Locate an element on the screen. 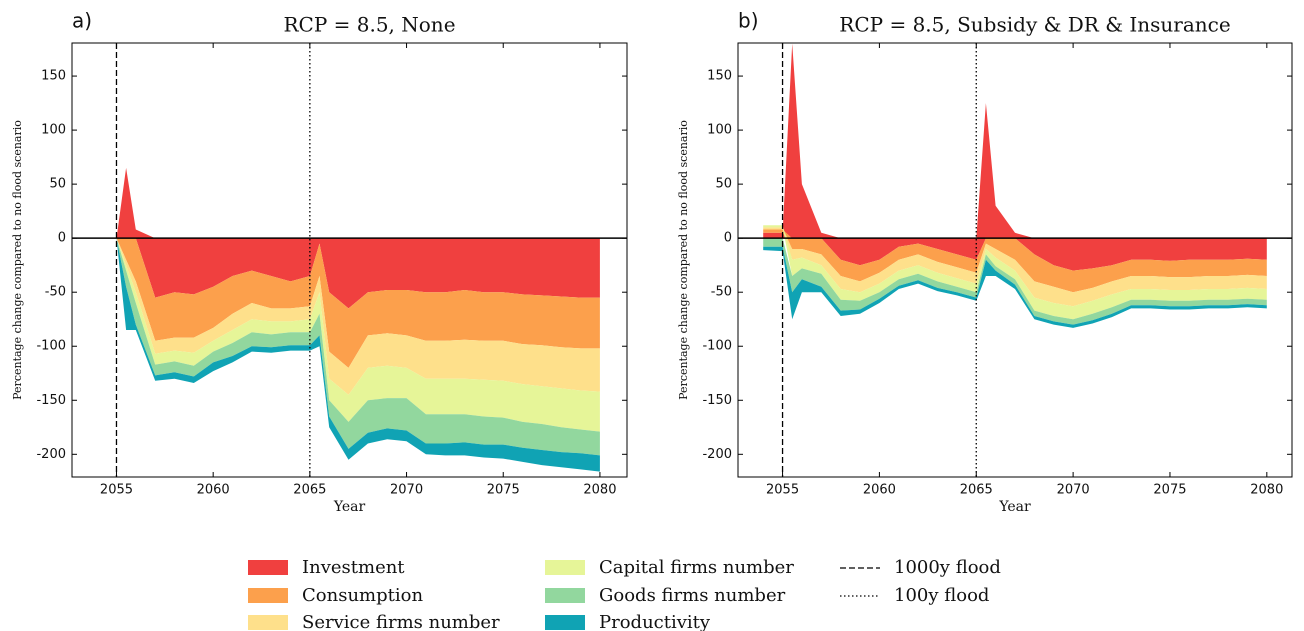 This screenshot has height=631, width=1304. chart-title: RCP = 8.5, None is located at coordinates (369, 25).